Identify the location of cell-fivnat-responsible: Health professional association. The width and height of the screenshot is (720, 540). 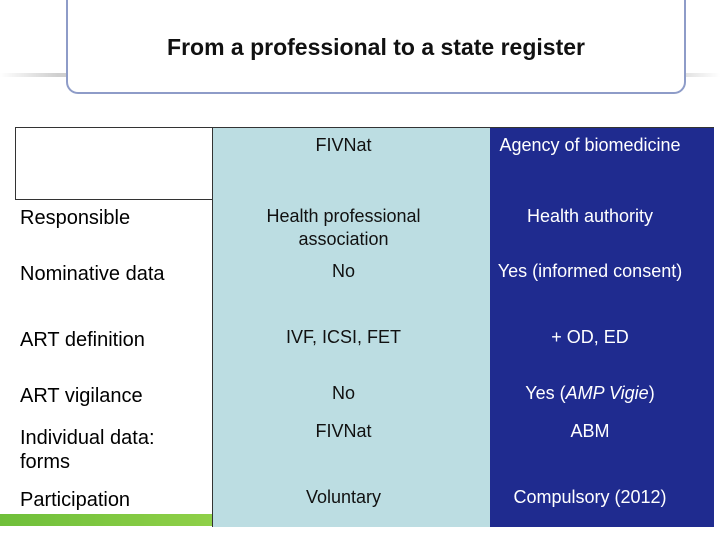
(343, 227).